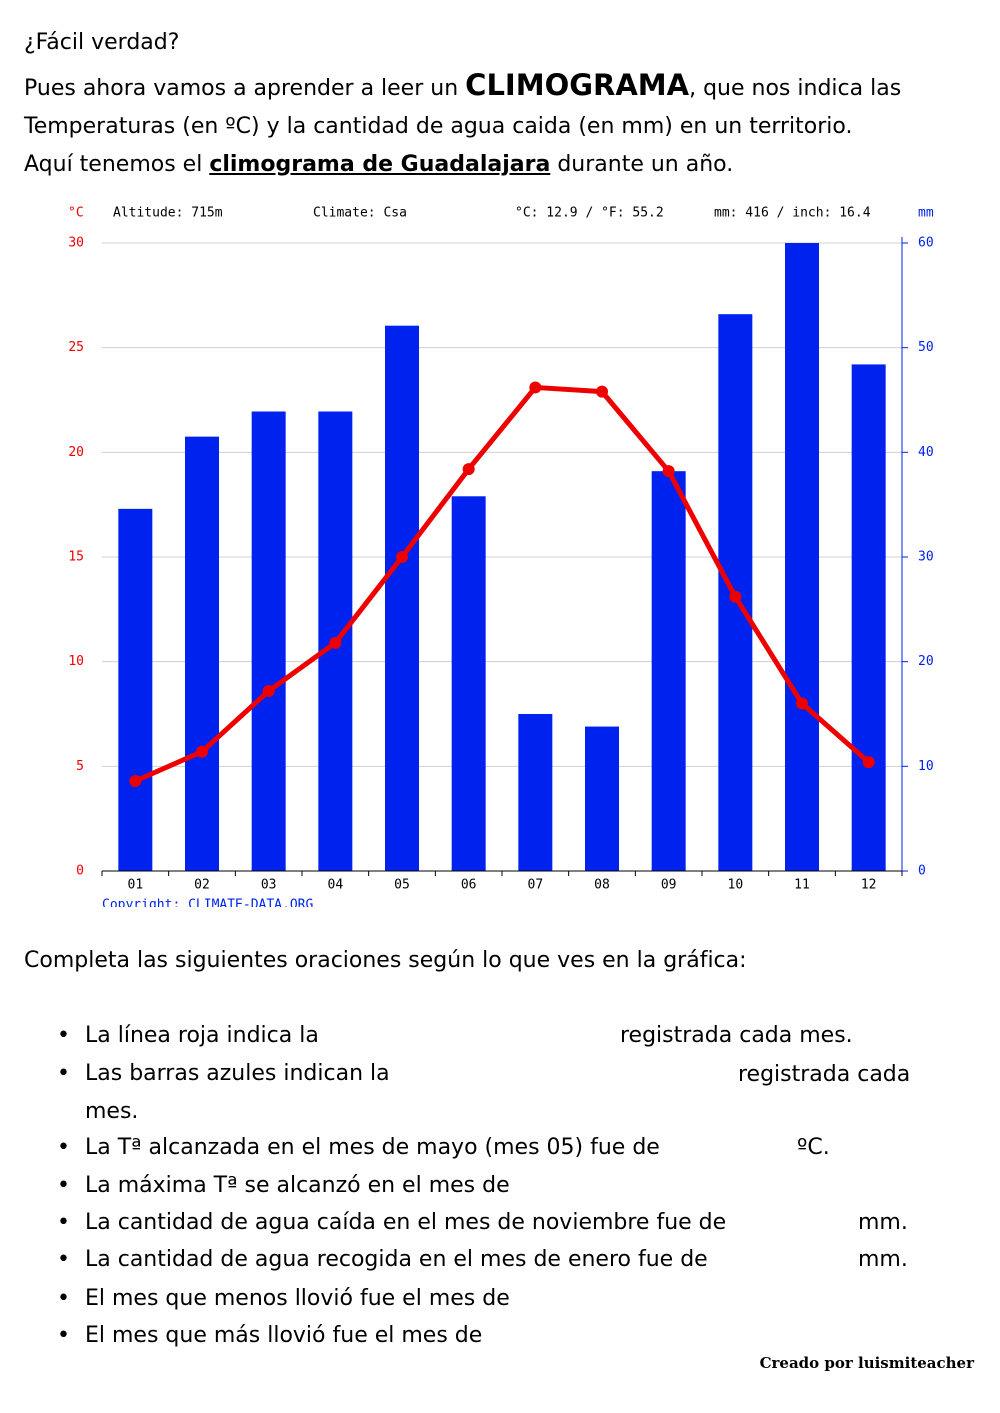 The width and height of the screenshot is (1000, 1413). What do you see at coordinates (202, 1035) in the screenshot?
I see `question-text: La línea roja indica la` at bounding box center [202, 1035].